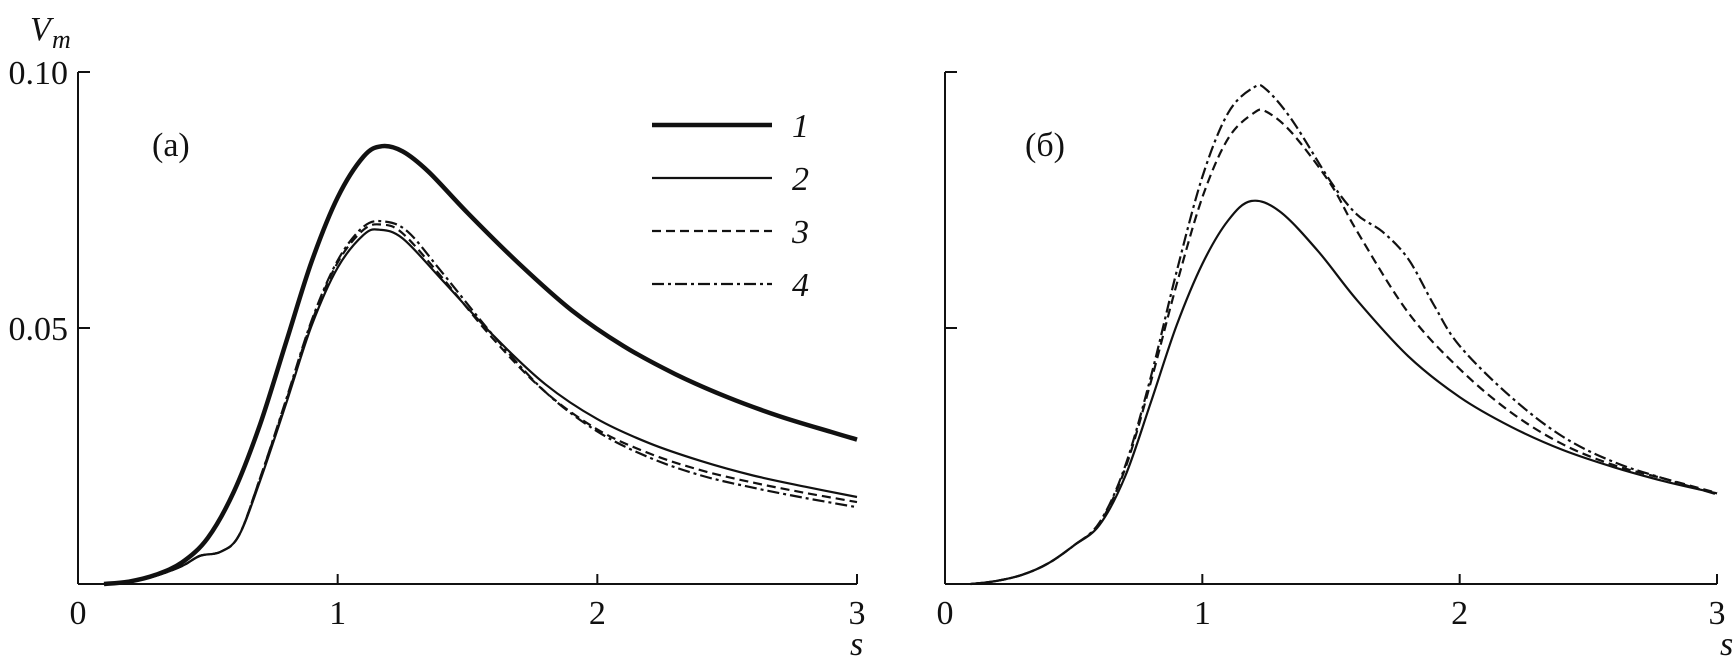 Image resolution: width=1733 pixels, height=665 pixels. Describe the element at coordinates (78, 613) in the screenshot. I see `x-tick-label-a-0: 0` at that location.